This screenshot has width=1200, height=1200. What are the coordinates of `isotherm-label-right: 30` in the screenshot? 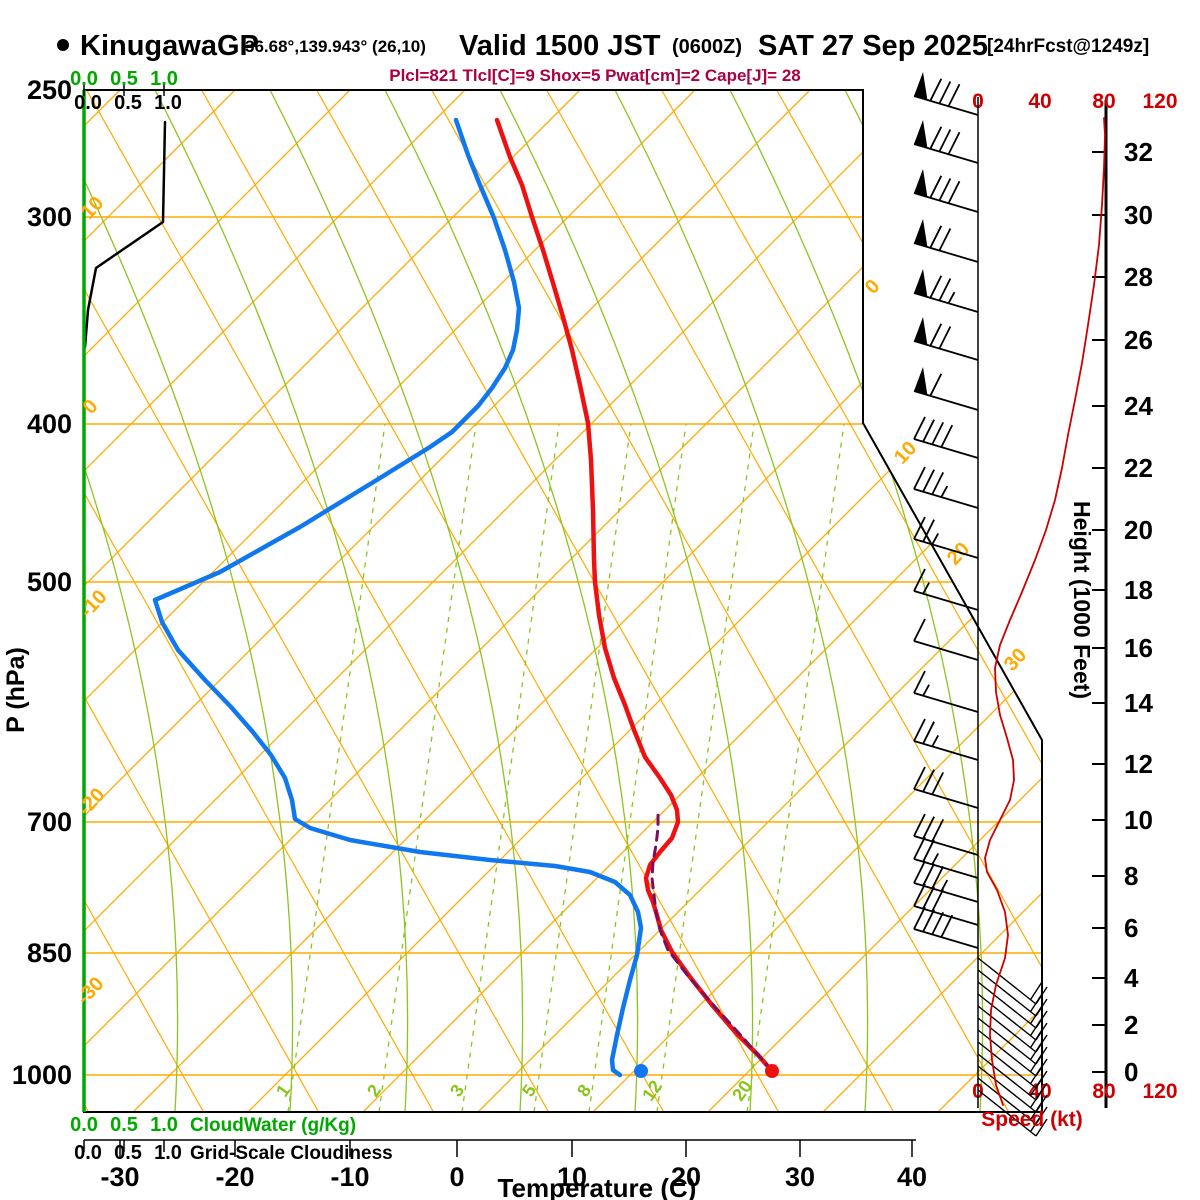 It's located at (1015, 659).